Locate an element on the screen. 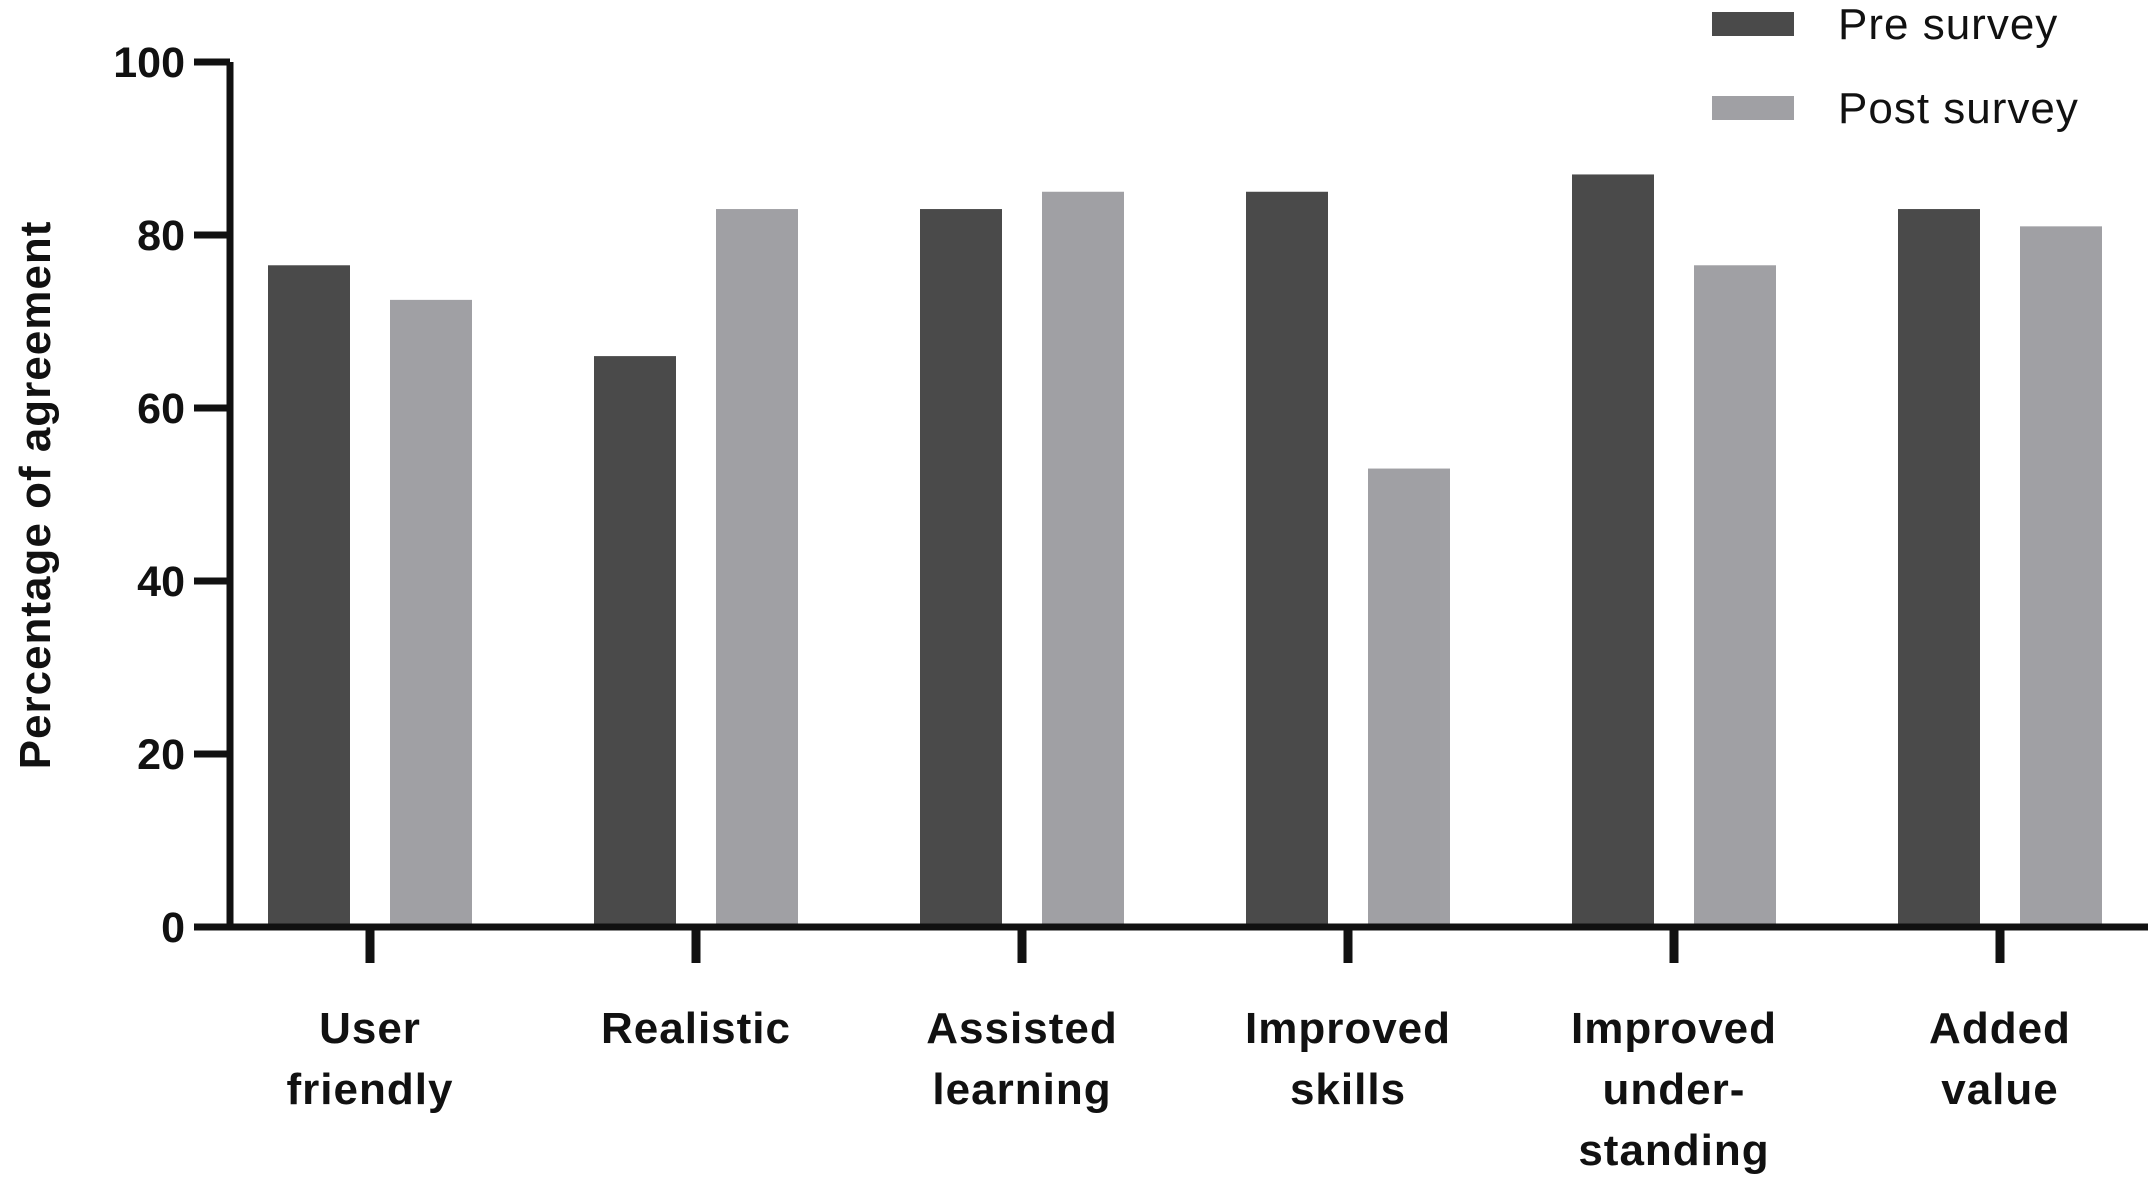 This screenshot has width=2154, height=1178. x-category-label: Added value is located at coordinates (2000, 1059).